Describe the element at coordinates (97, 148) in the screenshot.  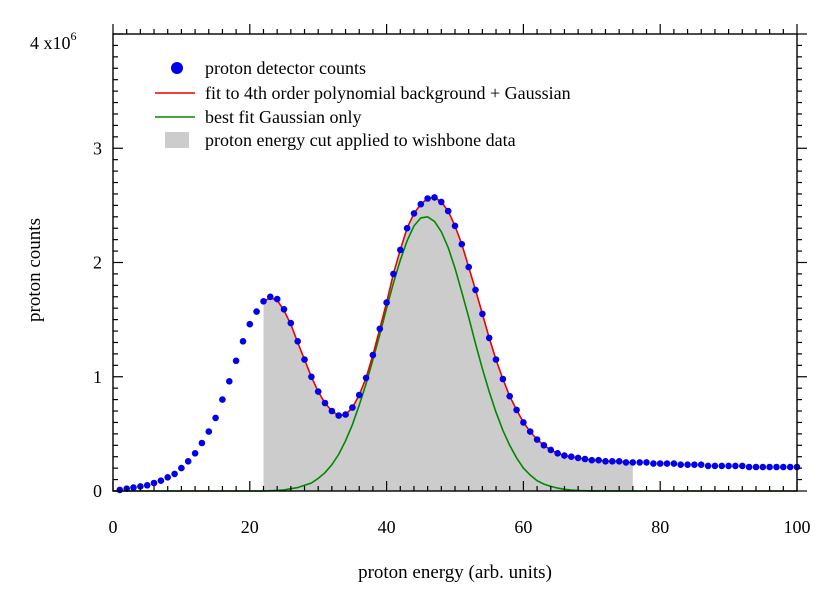
I see `y-tick-label: 3` at that location.